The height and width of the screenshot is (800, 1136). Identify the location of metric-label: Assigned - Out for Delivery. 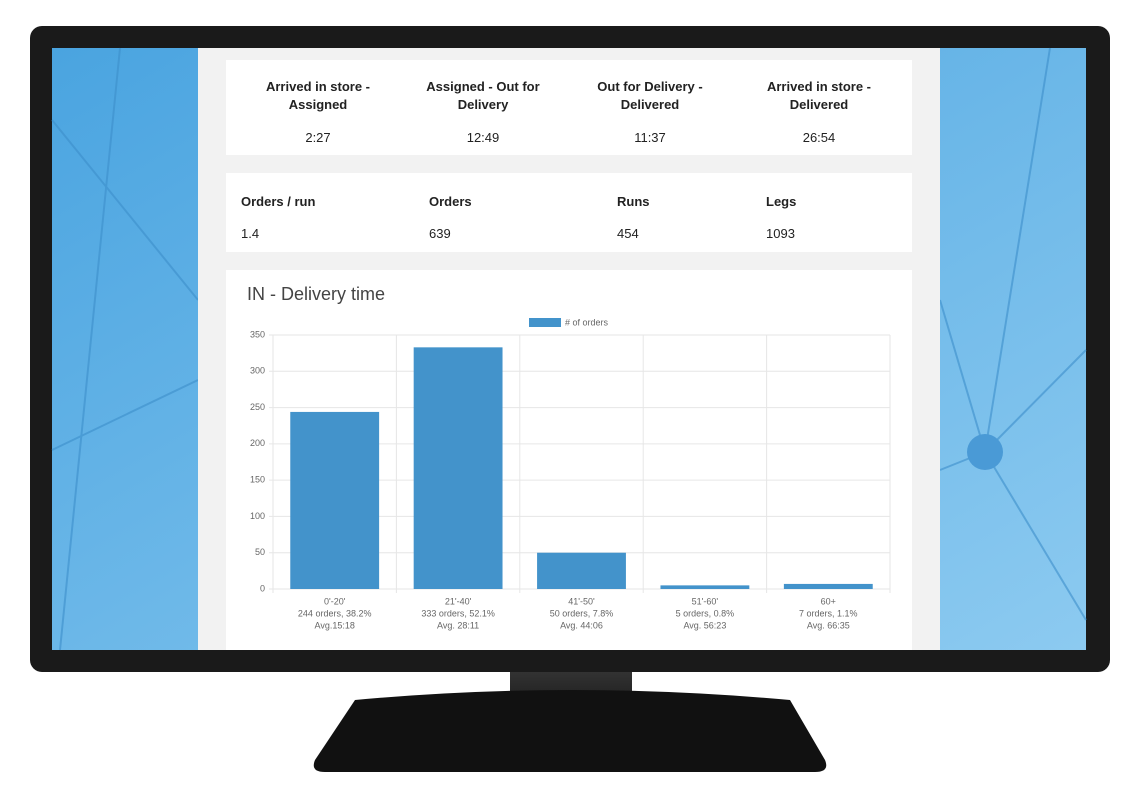
(483, 95).